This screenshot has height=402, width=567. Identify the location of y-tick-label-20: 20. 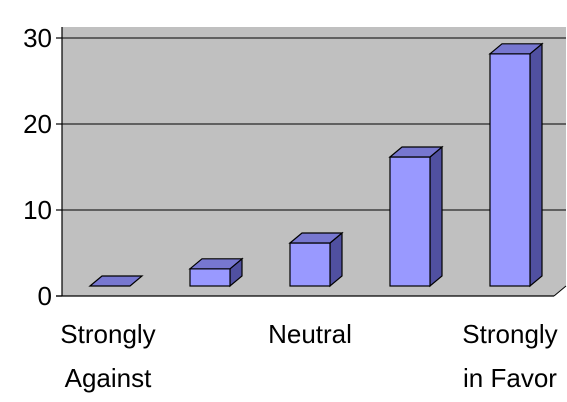
(37, 124).